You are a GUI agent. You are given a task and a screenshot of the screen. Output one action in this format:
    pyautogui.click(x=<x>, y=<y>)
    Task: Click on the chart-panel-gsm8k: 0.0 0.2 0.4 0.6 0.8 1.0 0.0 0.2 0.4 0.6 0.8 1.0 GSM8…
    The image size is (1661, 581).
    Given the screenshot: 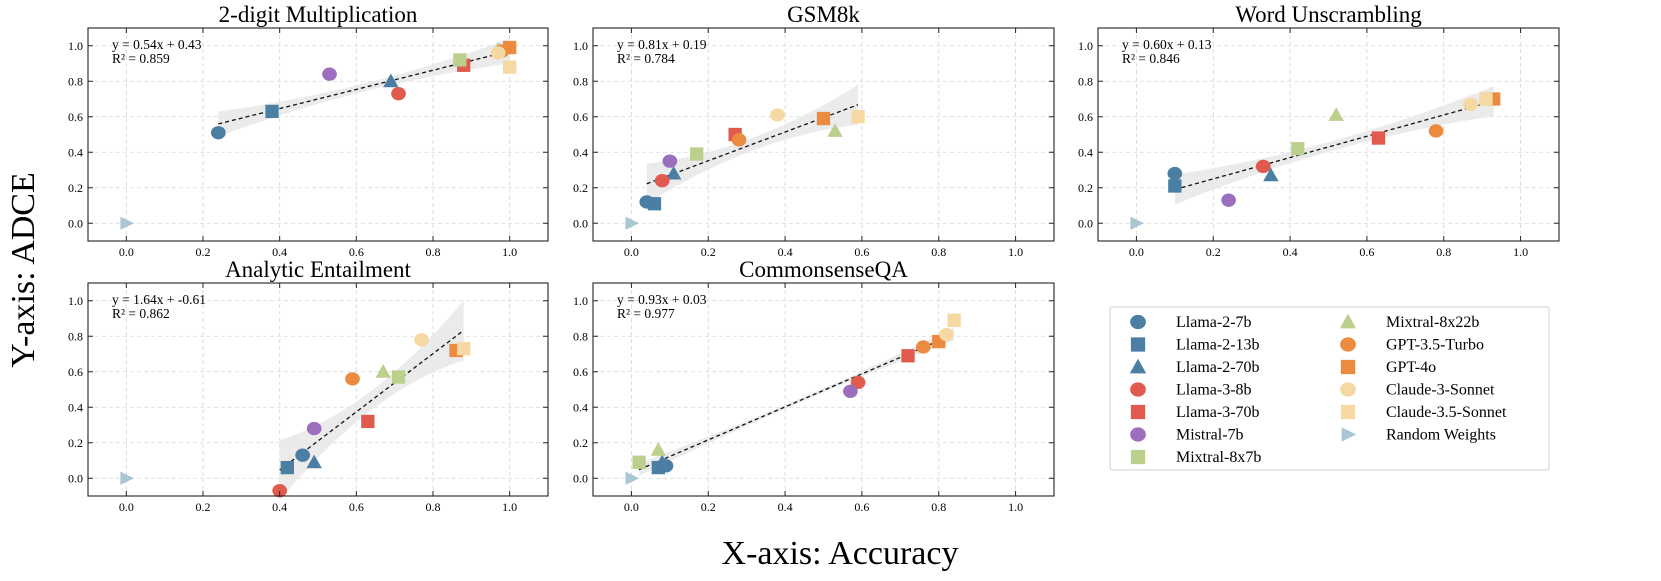 What is the action you would take?
    pyautogui.click(x=814, y=130)
    